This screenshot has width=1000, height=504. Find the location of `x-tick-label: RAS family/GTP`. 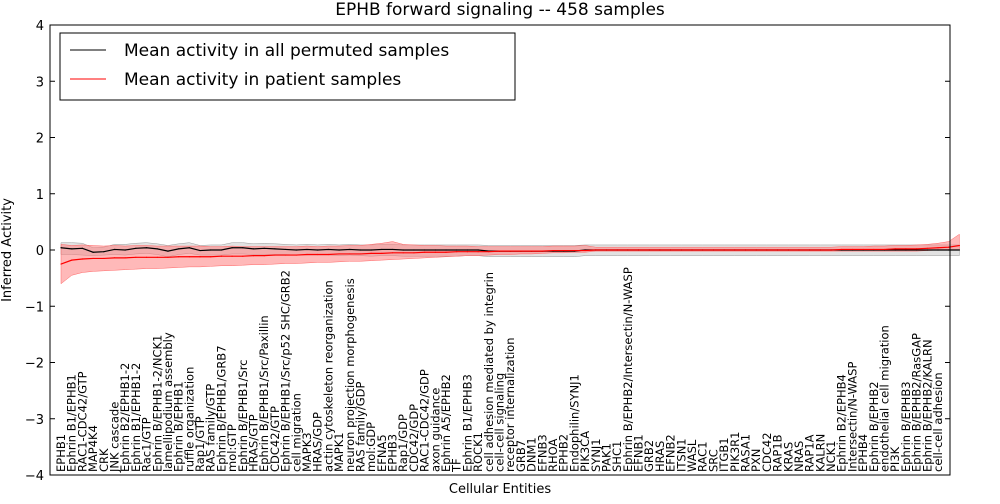

x-tick-label: RAS family/GTP is located at coordinates (211, 428).